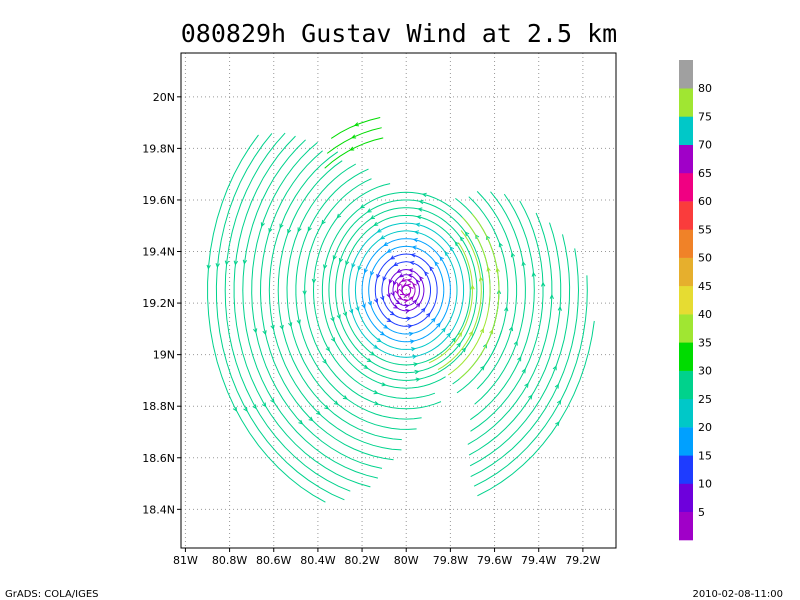 This screenshot has height=600, width=800. Describe the element at coordinates (494, 560) in the screenshot. I see `x-tick-label: 79.6W` at that location.